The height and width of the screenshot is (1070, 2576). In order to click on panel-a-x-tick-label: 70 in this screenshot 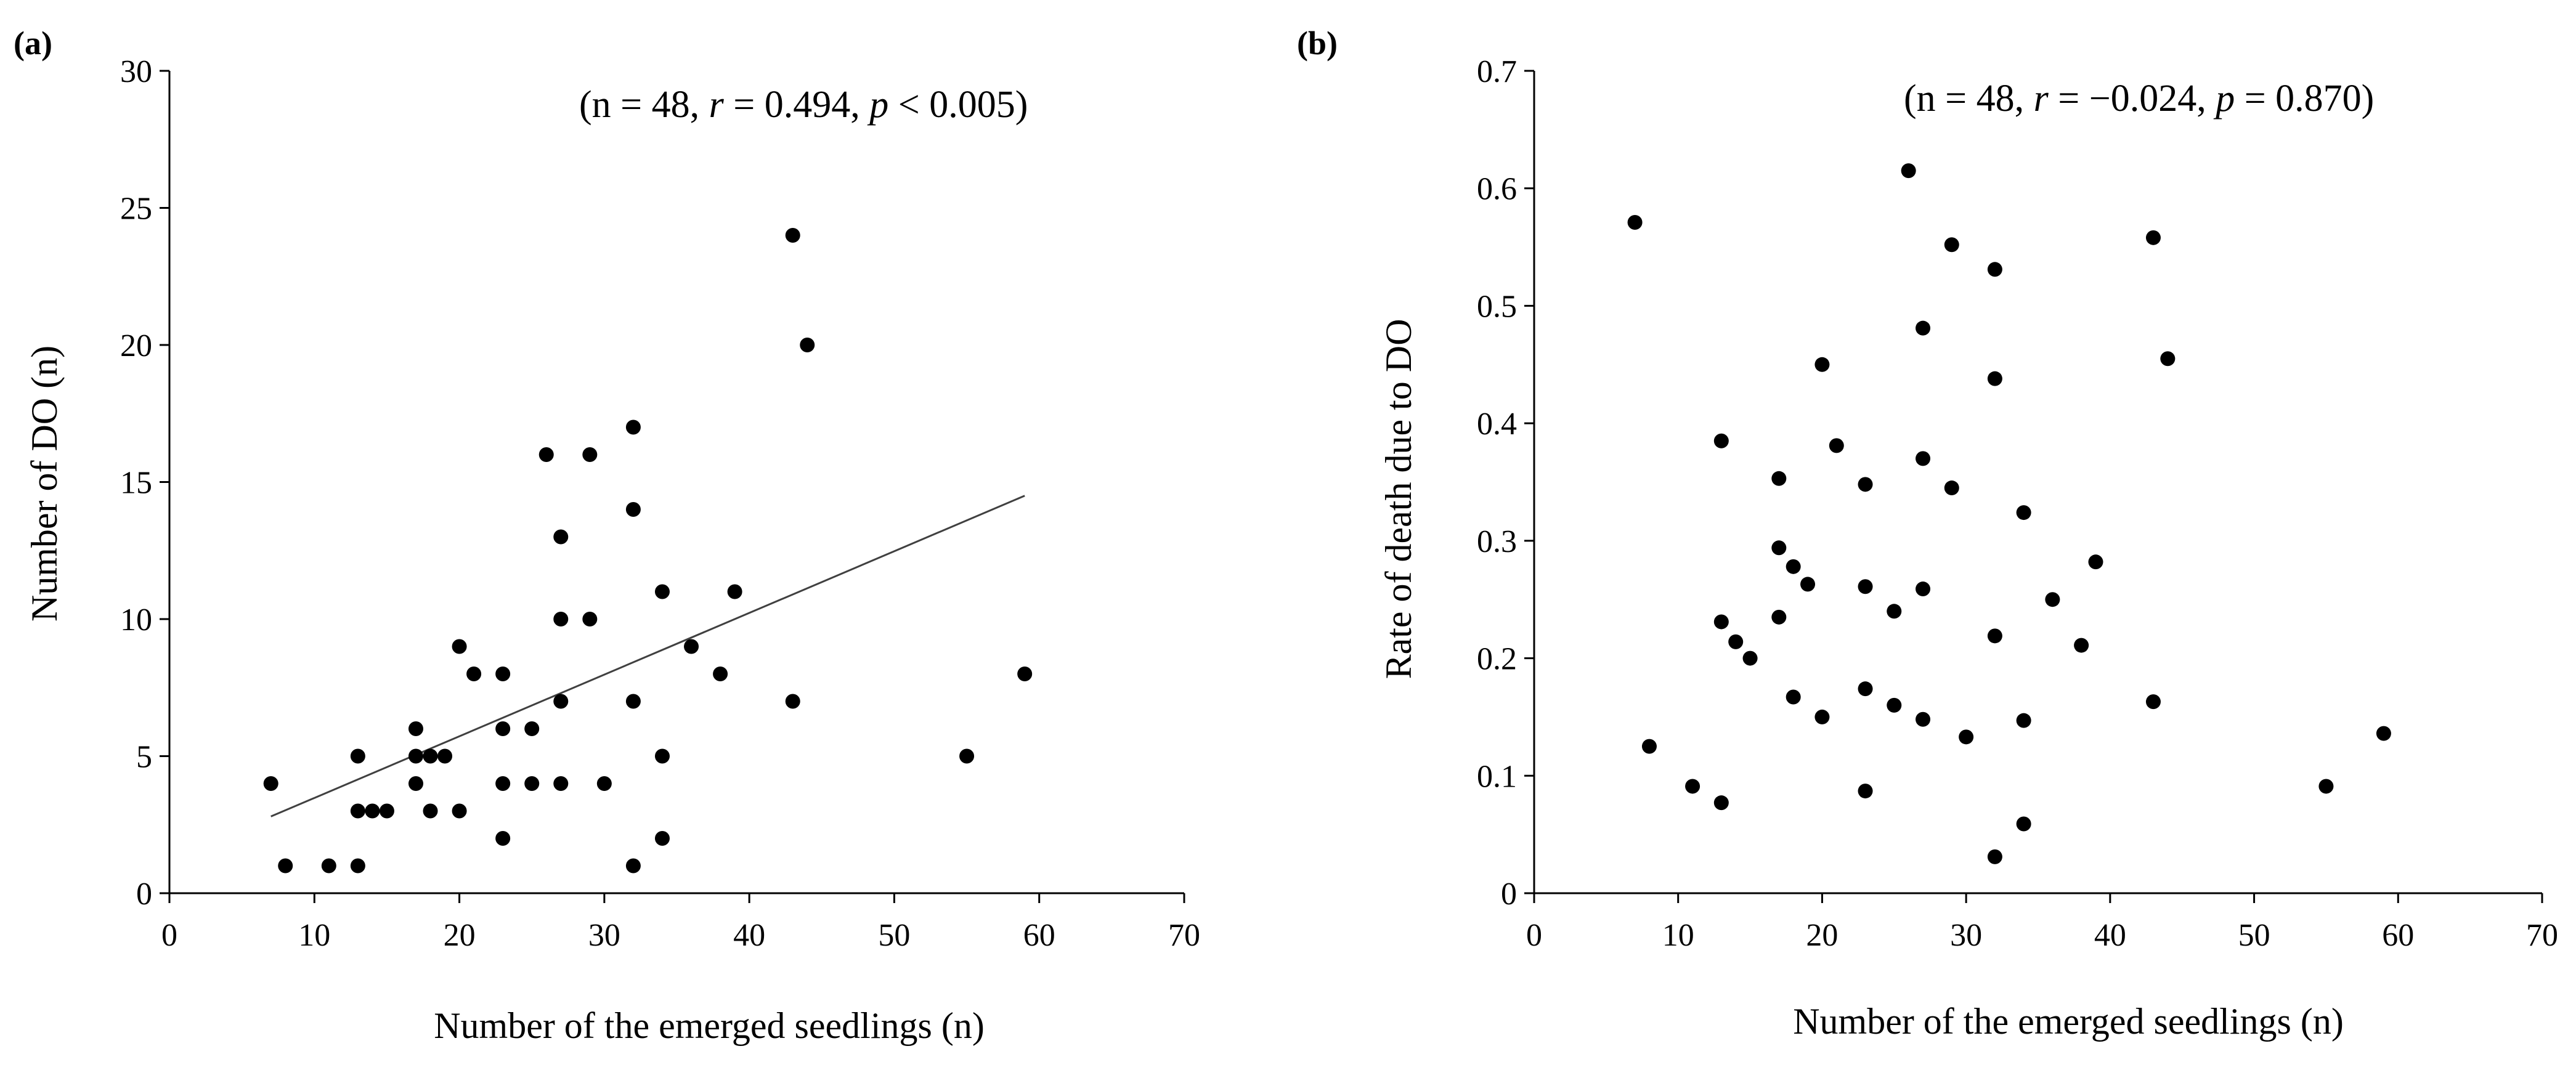, I will do `click(1184, 936)`.